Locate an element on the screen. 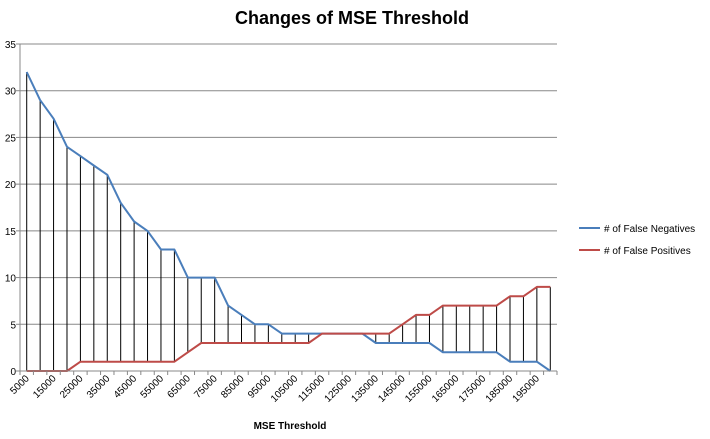  x-tick-label: 15000 is located at coordinates (45, 387).